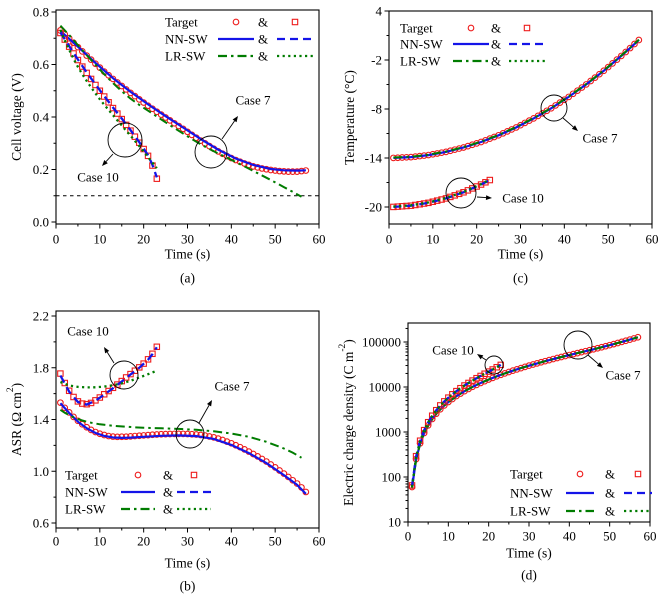 The image size is (667, 598). What do you see at coordinates (41, 523) in the screenshot?
I see `y-tick-label: 0.6` at bounding box center [41, 523].